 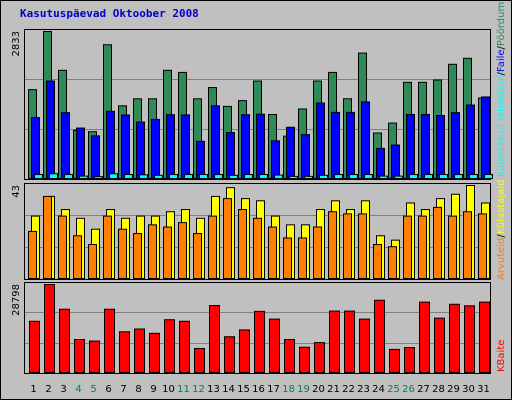 What do you see at coordinates (108, 389) in the screenshot?
I see `x-tick-label-day: 6` at bounding box center [108, 389].